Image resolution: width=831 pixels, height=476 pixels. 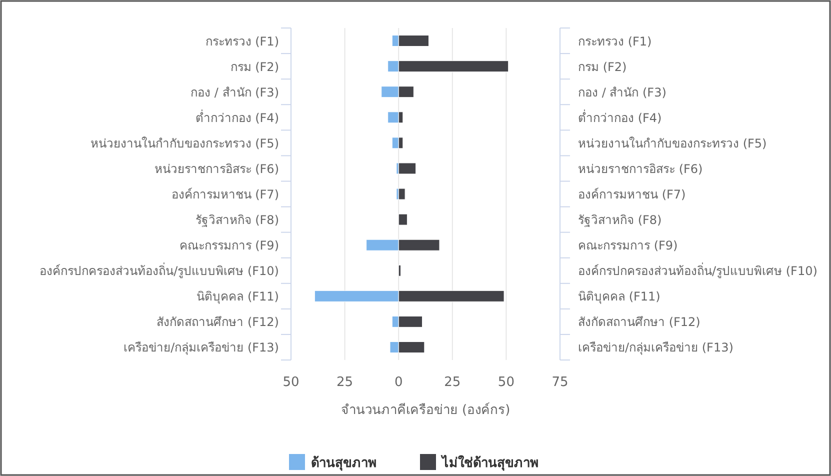 What do you see at coordinates (628, 245) in the screenshot?
I see `category-label: คณะกรรมการ (F9)` at bounding box center [628, 245].